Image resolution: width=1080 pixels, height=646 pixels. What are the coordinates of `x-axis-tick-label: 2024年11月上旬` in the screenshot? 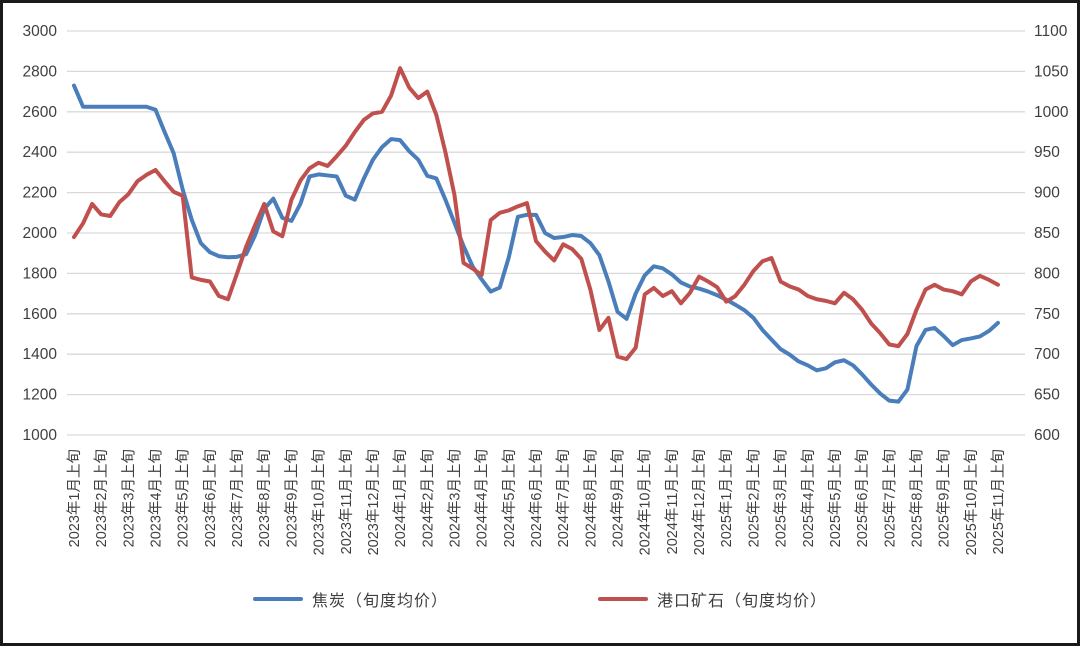 It's located at (672, 501).